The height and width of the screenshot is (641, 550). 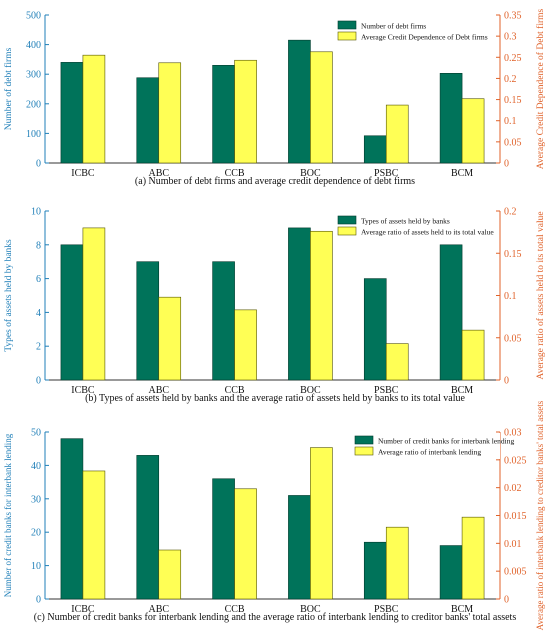 I want to click on y-axis-title: Number of debt firms, so click(x=8, y=88).